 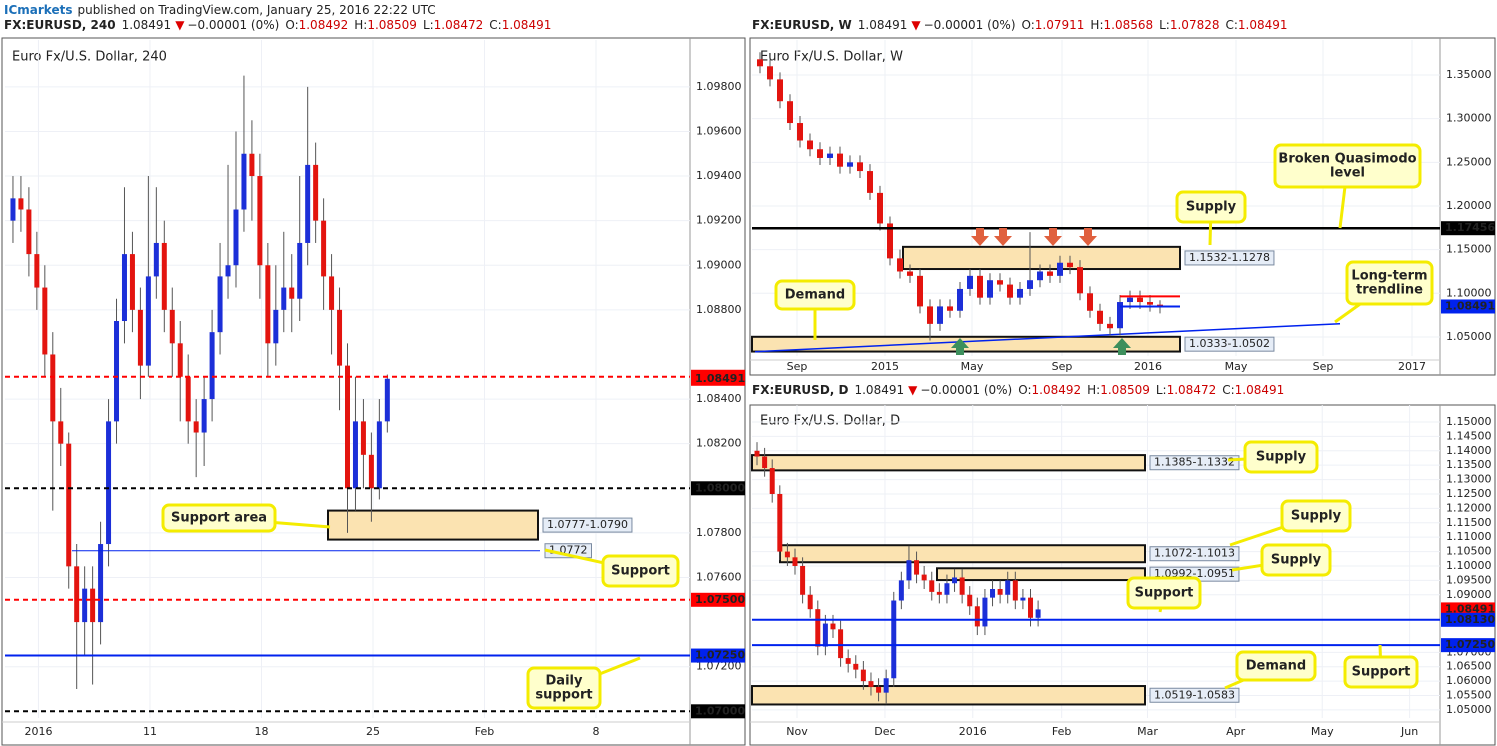 What do you see at coordinates (1469, 292) in the screenshot?
I see `y-tick-label: 1.10000` at bounding box center [1469, 292].